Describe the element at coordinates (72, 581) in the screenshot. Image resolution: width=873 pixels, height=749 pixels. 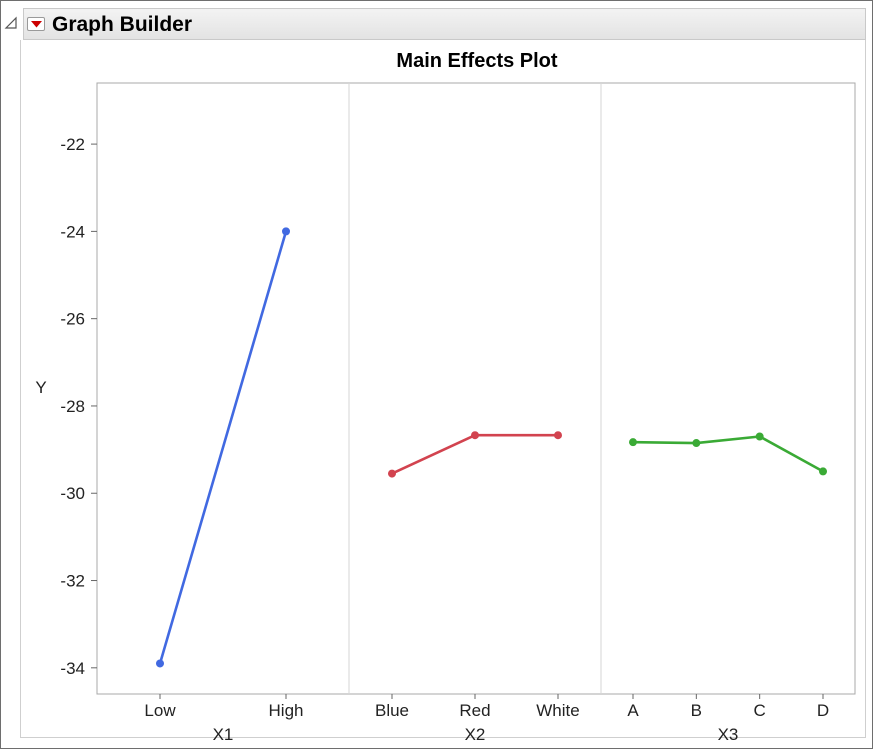
I see `y-tick-label: -32` at that location.